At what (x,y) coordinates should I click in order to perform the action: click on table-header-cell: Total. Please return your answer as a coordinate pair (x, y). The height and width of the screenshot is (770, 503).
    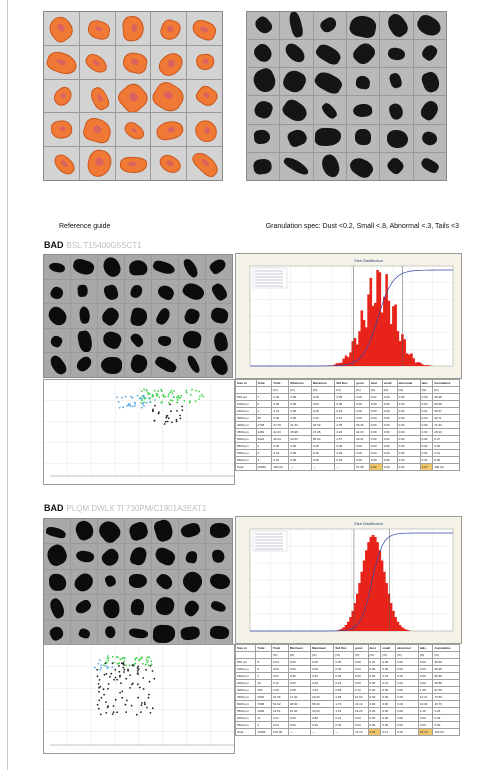
    Looking at the image, I should click on (280, 648).